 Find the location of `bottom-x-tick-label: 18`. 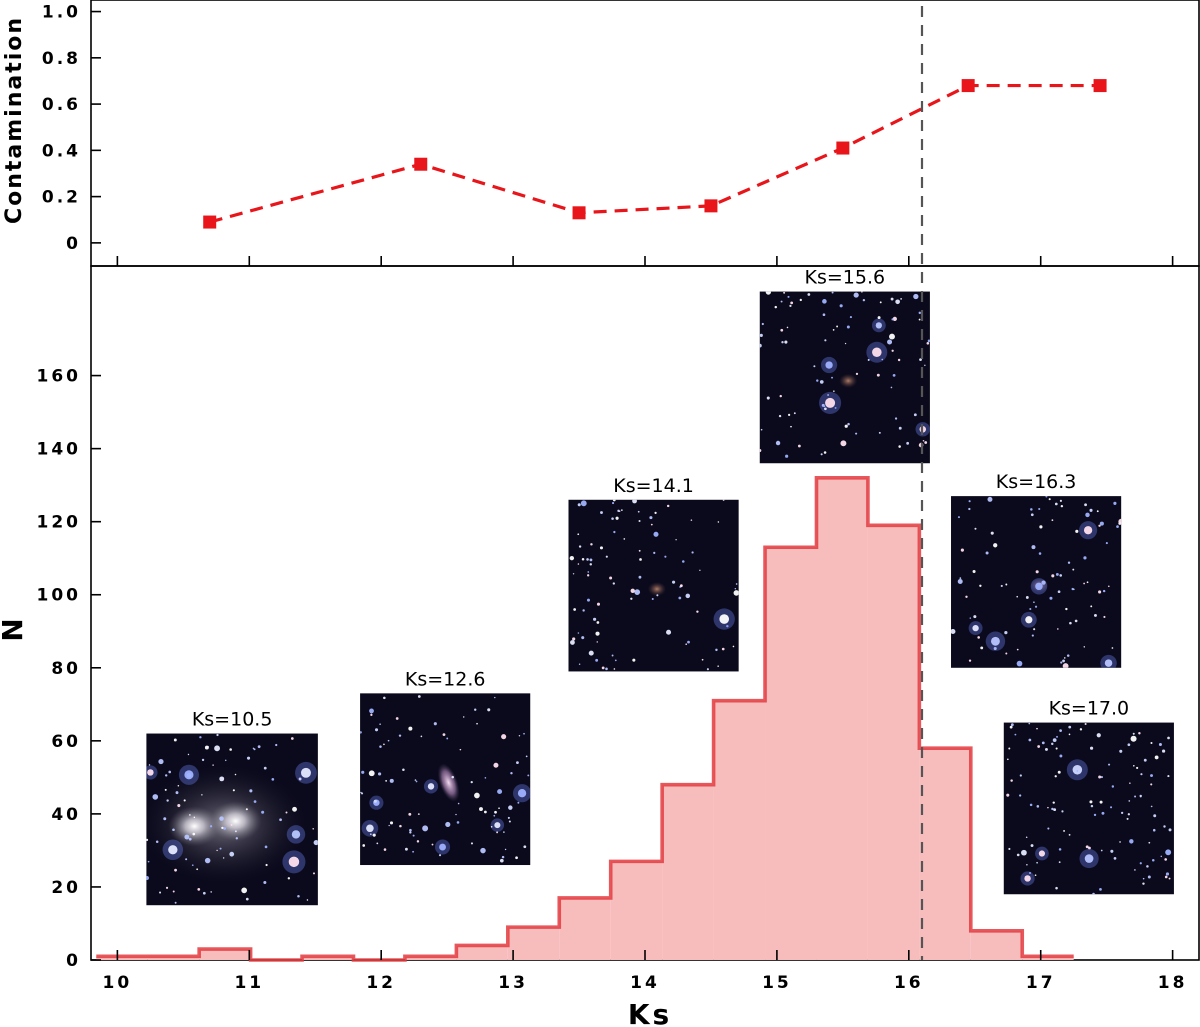

bottom-x-tick-label: 18 is located at coordinates (1173, 983).